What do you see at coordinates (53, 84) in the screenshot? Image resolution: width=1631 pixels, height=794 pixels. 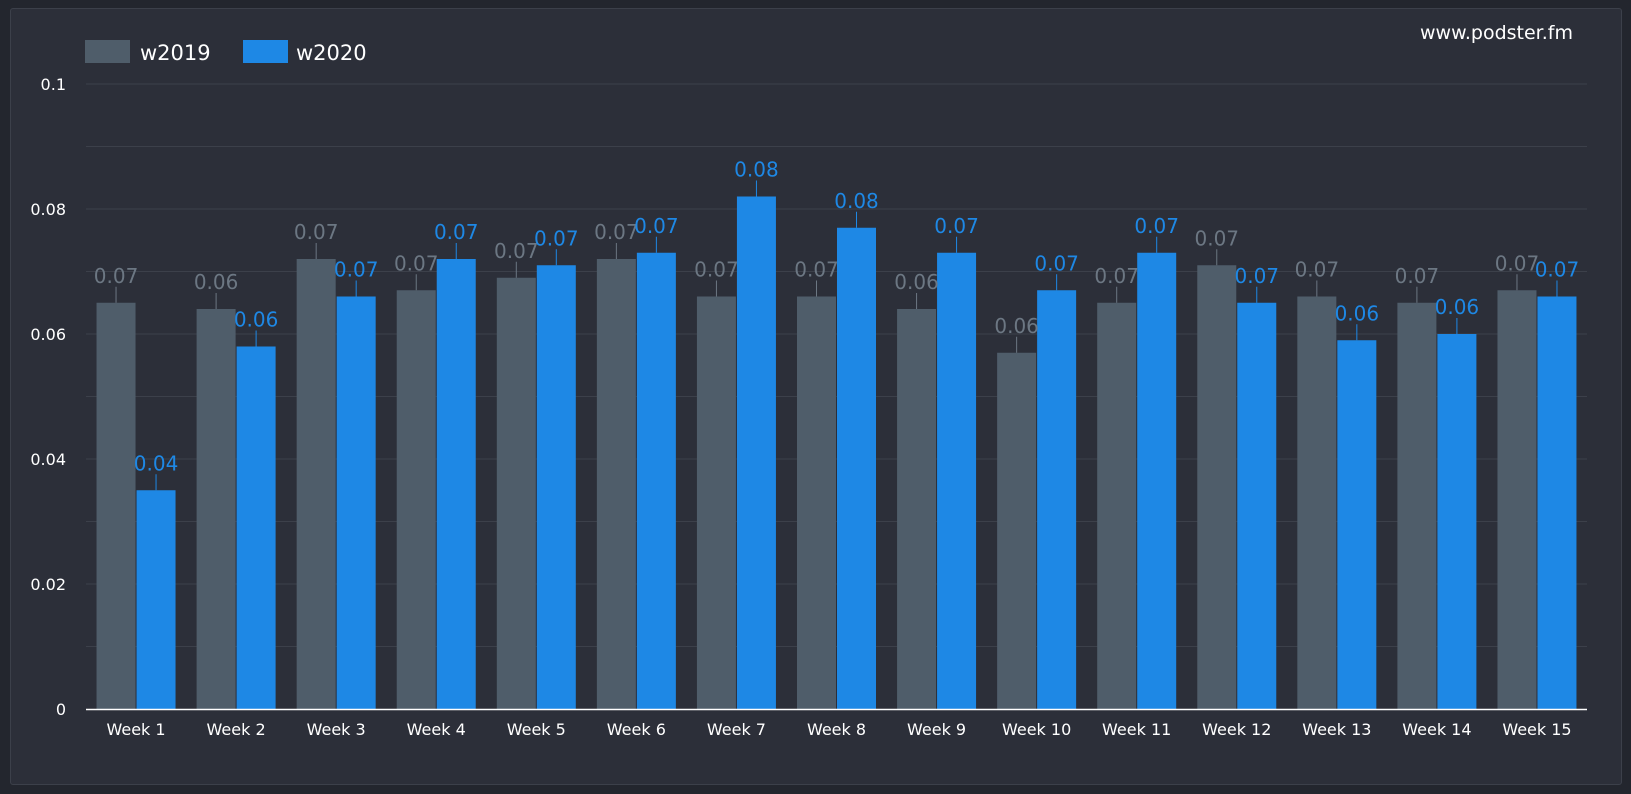 I see `y-tick-label: 0.1` at bounding box center [53, 84].